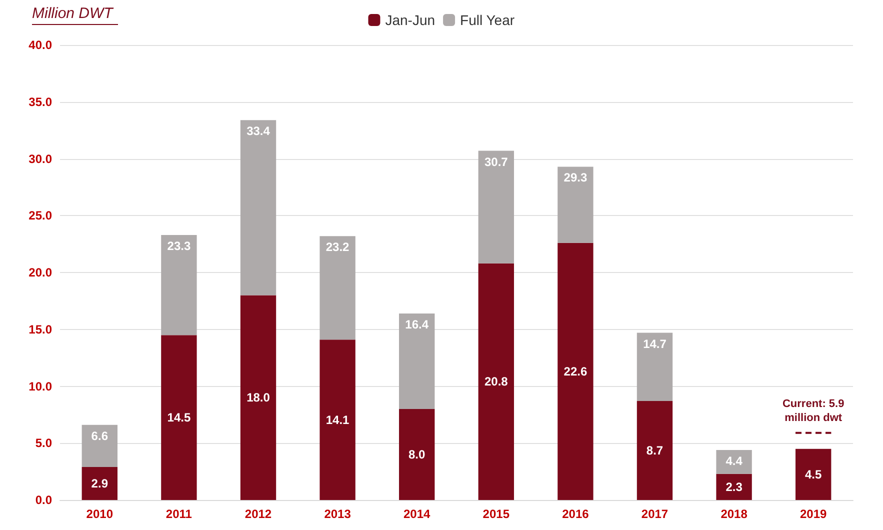 The width and height of the screenshot is (883, 530). Describe the element at coordinates (99, 435) in the screenshot. I see `total-label: 6.6` at that location.